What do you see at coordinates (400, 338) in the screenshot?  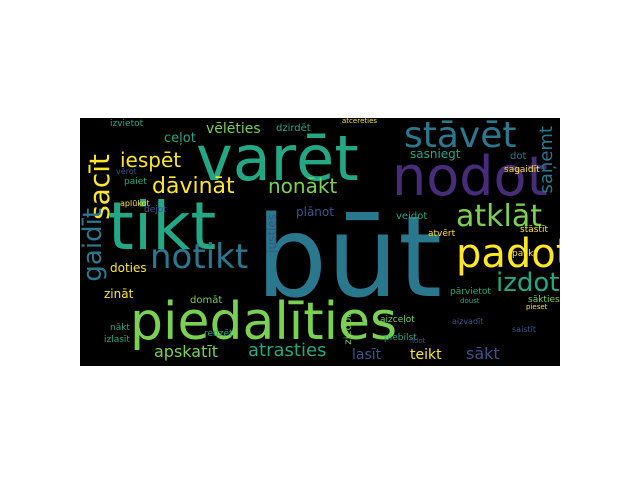 I see `word-piebilst: piebilst` at bounding box center [400, 338].